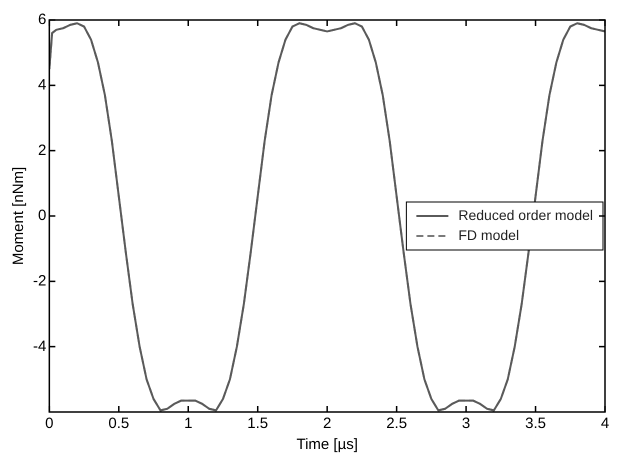  I want to click on x-tick-label: 1.5, so click(257, 423).